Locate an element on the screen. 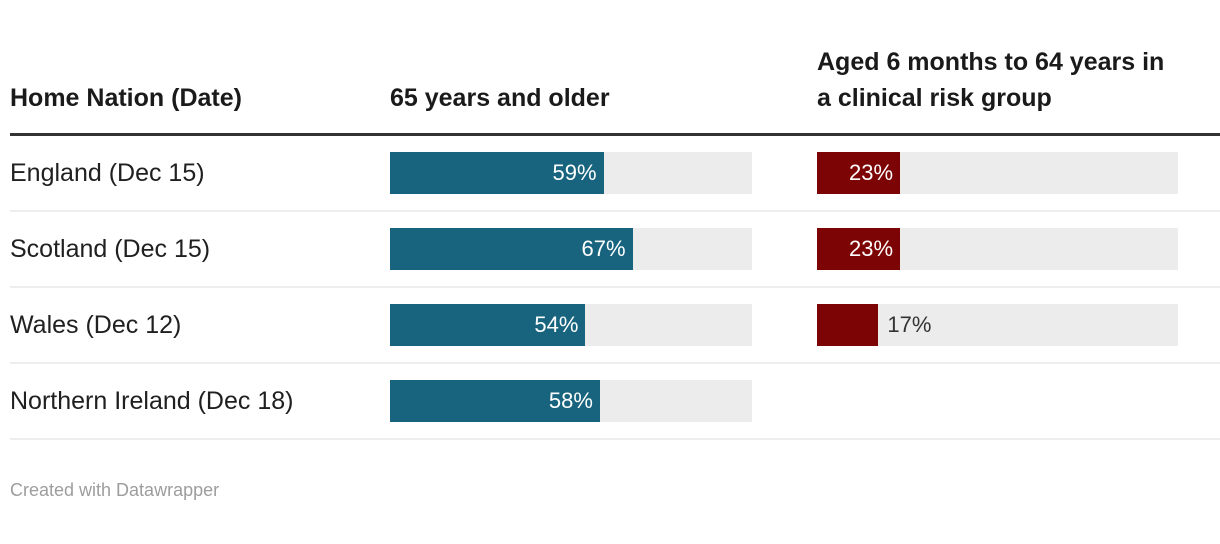 The width and height of the screenshot is (1220, 544). row-label-england: England (Dec 15) is located at coordinates (107, 172).